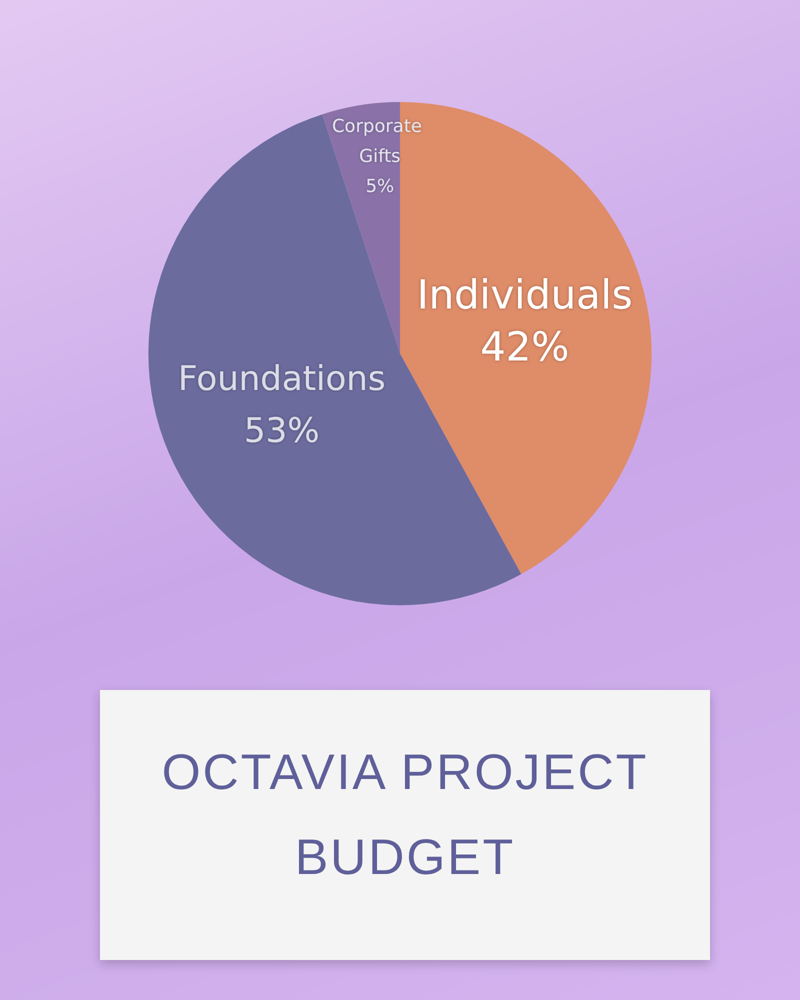 The image size is (800, 1000). What do you see at coordinates (524, 295) in the screenshot?
I see `slice-label: Individuals` at bounding box center [524, 295].